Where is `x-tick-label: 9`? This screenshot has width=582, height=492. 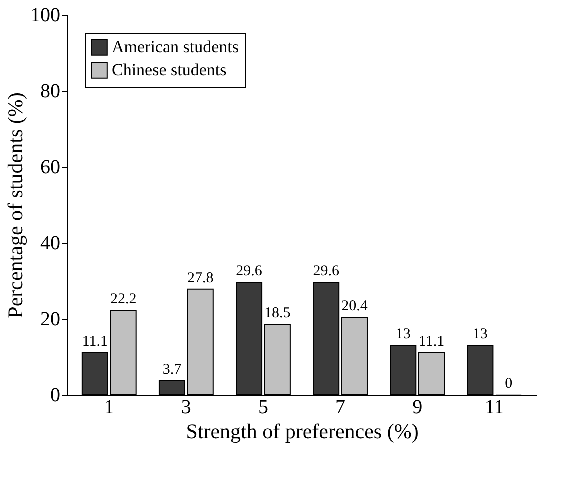 x-tick-label: 9 is located at coordinates (417, 407).